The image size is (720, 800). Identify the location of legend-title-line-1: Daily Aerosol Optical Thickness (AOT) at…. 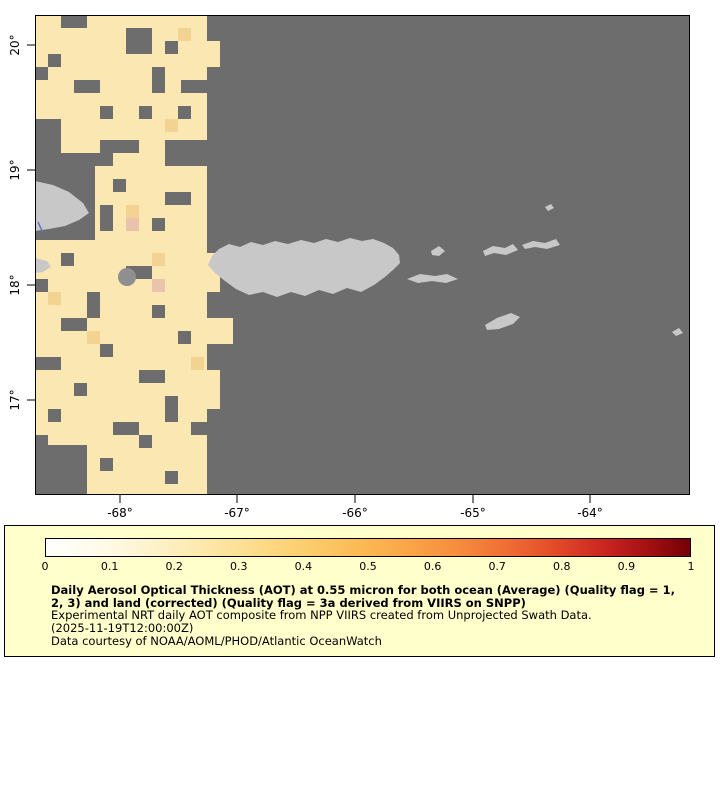
(363, 590).